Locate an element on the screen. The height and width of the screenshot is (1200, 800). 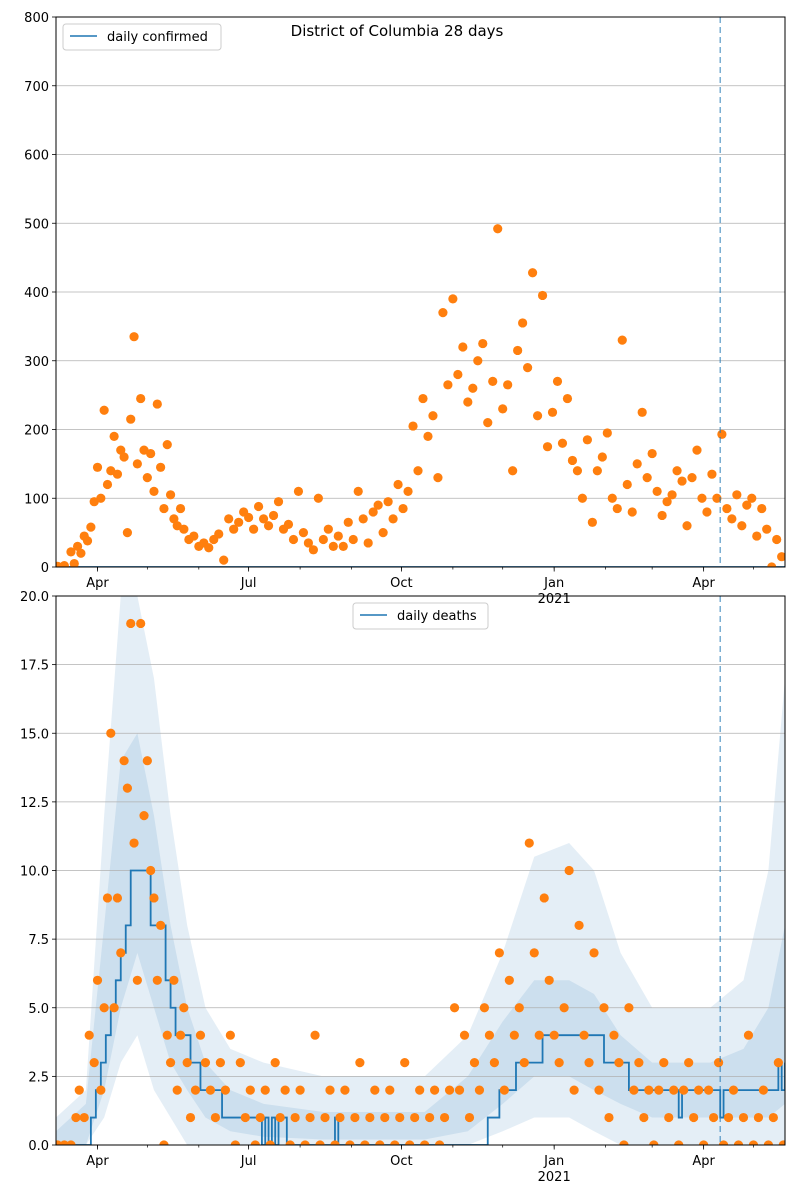
y-tick-label: 600 is located at coordinates (36, 156).